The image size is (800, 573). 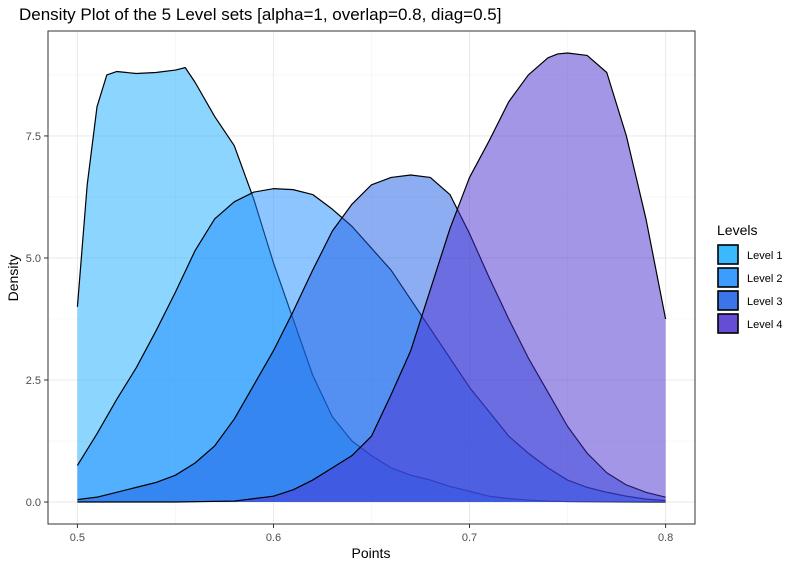 What do you see at coordinates (764, 325) in the screenshot?
I see `legend-label-4: Level 4` at bounding box center [764, 325].